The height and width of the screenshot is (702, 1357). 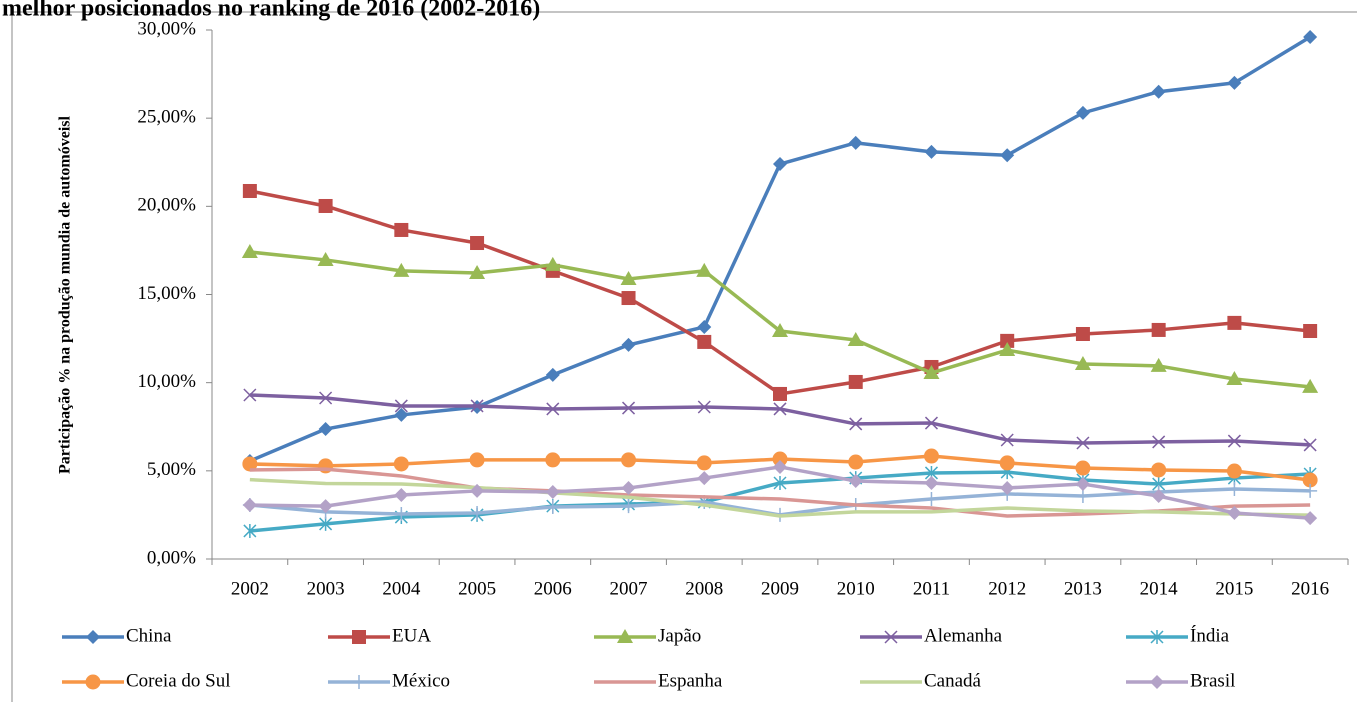 What do you see at coordinates (1083, 588) in the screenshot?
I see `x-tick-label: 2013` at bounding box center [1083, 588].